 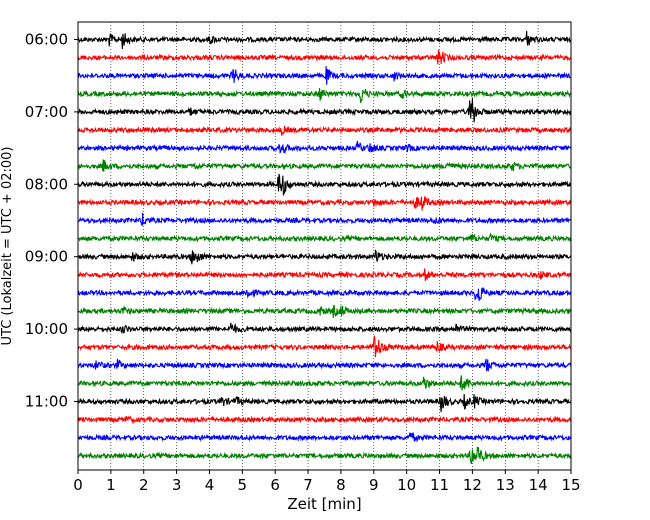 What do you see at coordinates (7, 246) in the screenshot?
I see `y-axis-label: UTC (Lokalzeit = UTC + 02:00)` at bounding box center [7, 246].